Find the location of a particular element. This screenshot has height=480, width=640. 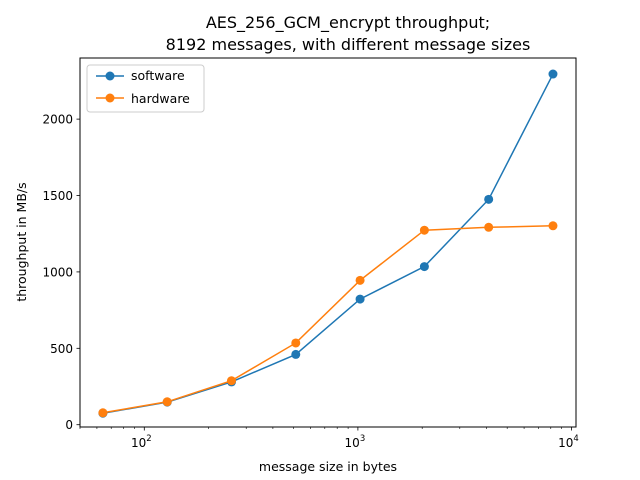

chart-title-line-1: AES_256_GCM_encrypt throughput; is located at coordinates (348, 23).